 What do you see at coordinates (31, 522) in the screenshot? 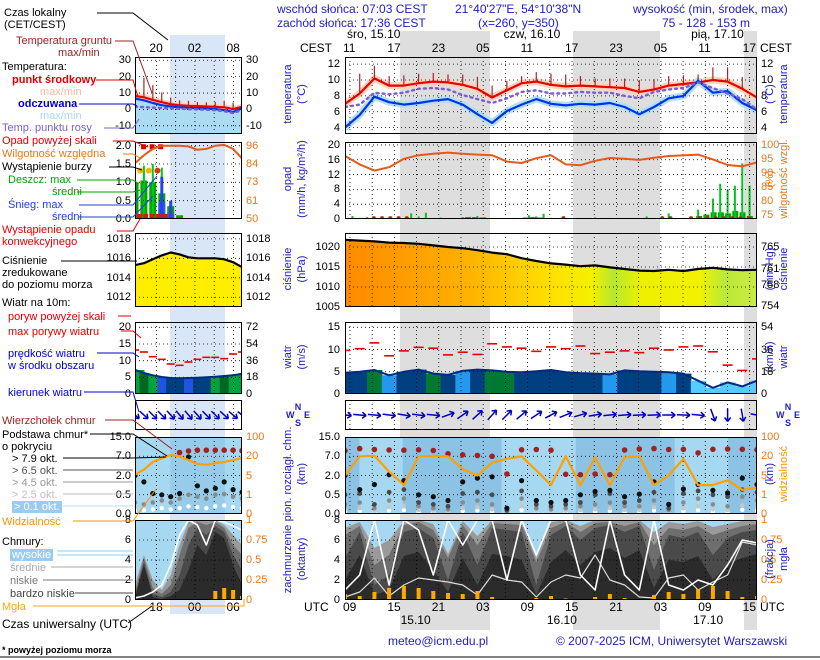
I see `legend-widz: Widzialność` at bounding box center [31, 522].